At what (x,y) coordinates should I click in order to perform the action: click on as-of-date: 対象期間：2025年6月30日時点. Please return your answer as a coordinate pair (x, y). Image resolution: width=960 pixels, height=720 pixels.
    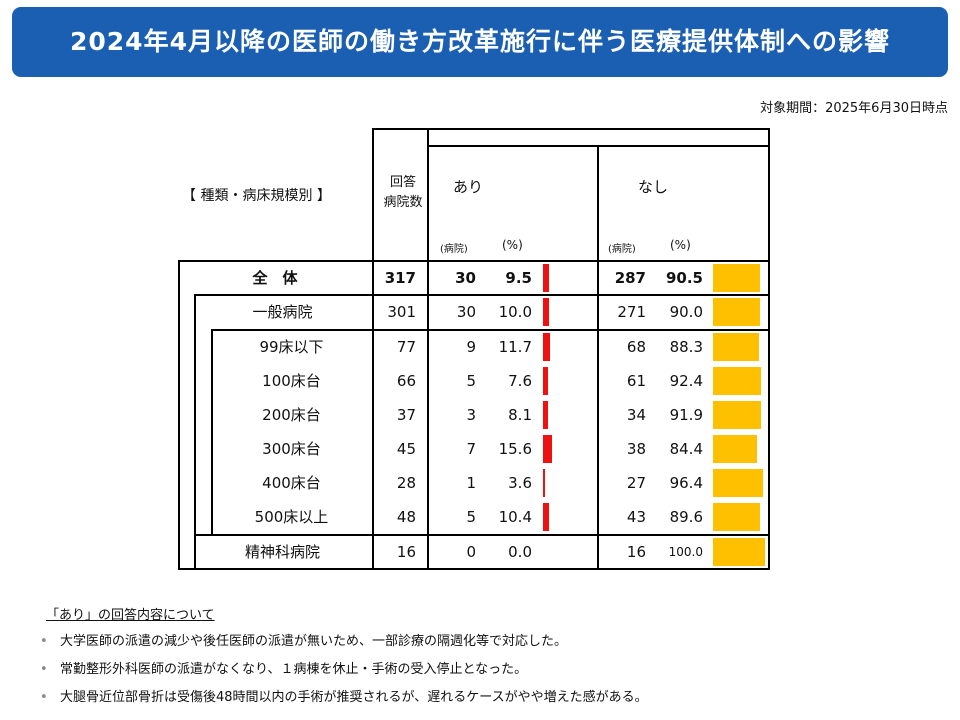
    Looking at the image, I should click on (854, 108).